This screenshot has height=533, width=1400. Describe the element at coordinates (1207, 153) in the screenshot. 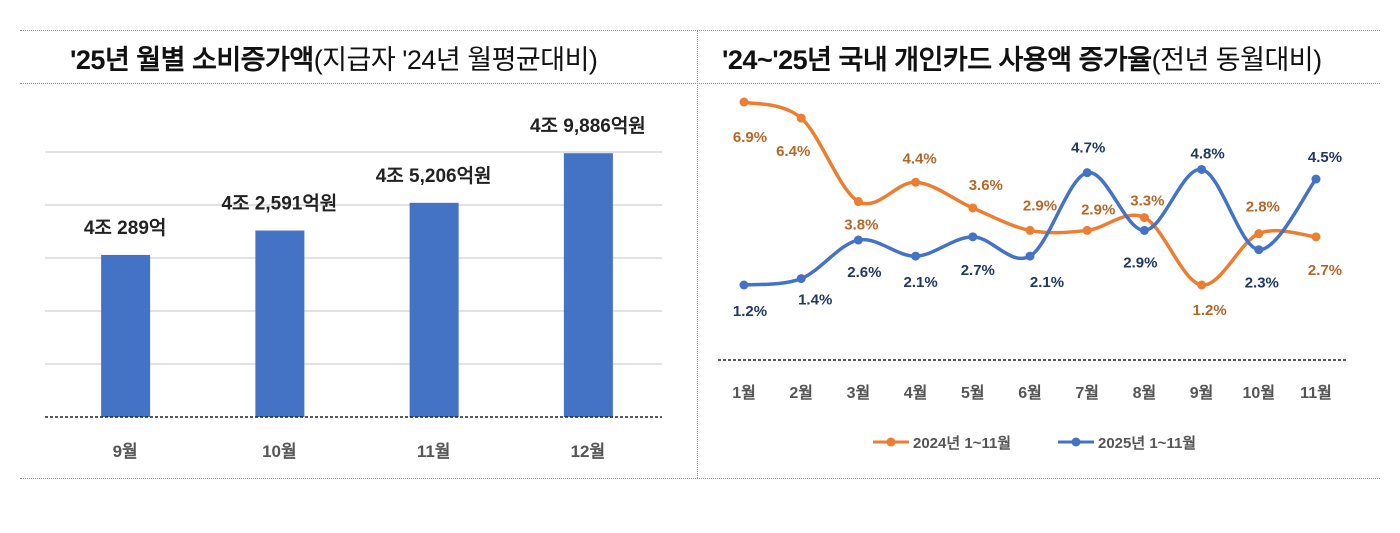

I see `data-label: 4.8%` at that location.